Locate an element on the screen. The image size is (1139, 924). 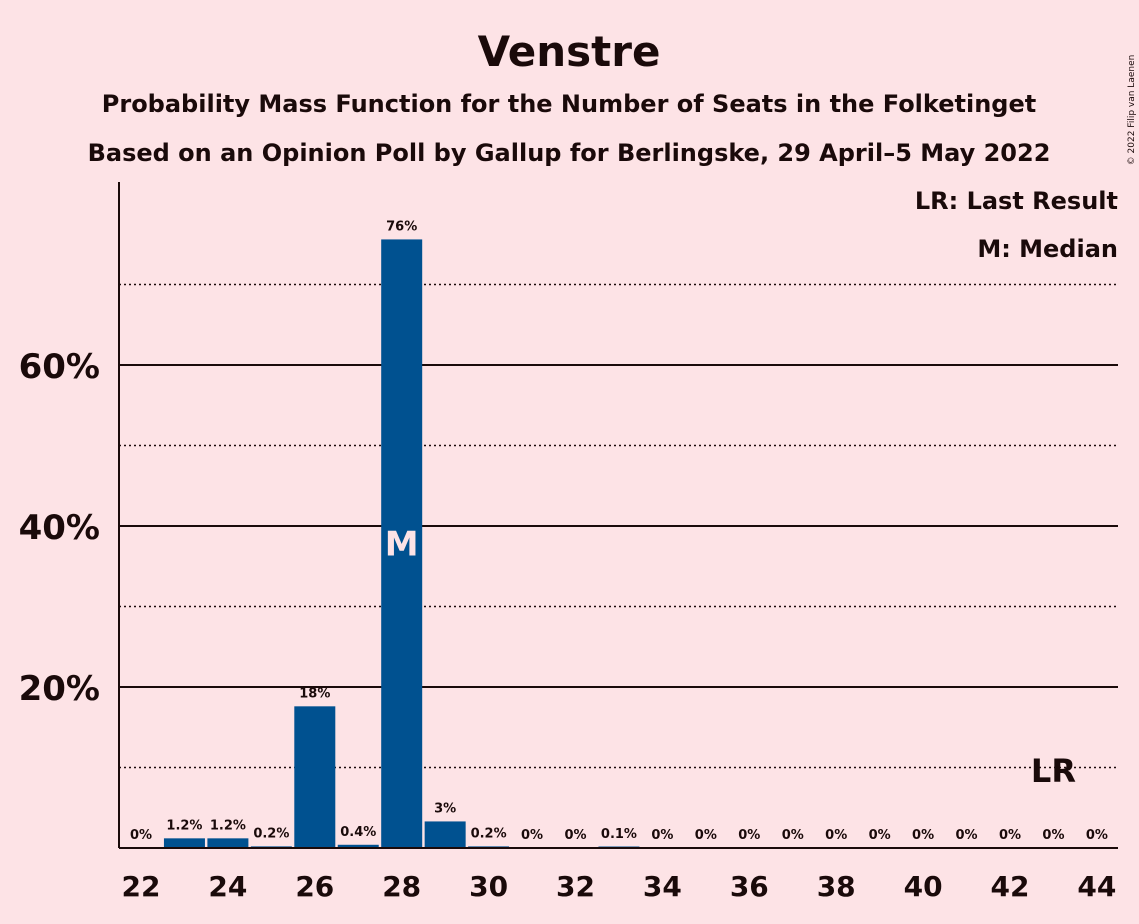
x-tick-label: 36 is located at coordinates (749, 886).